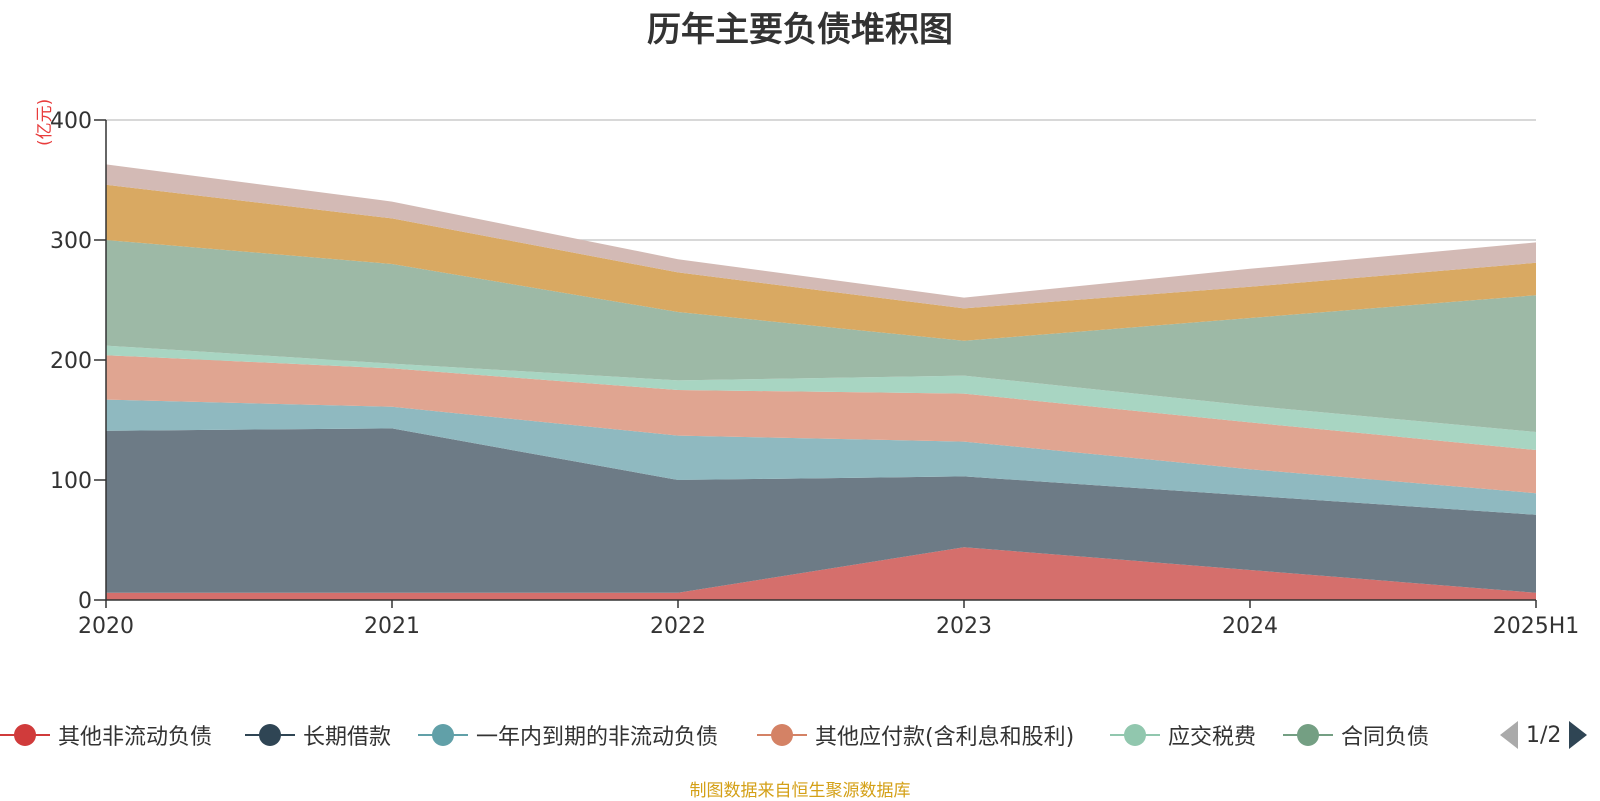 The height and width of the screenshot is (801, 1600). I want to click on legend-label: 应交税费, so click(1212, 737).